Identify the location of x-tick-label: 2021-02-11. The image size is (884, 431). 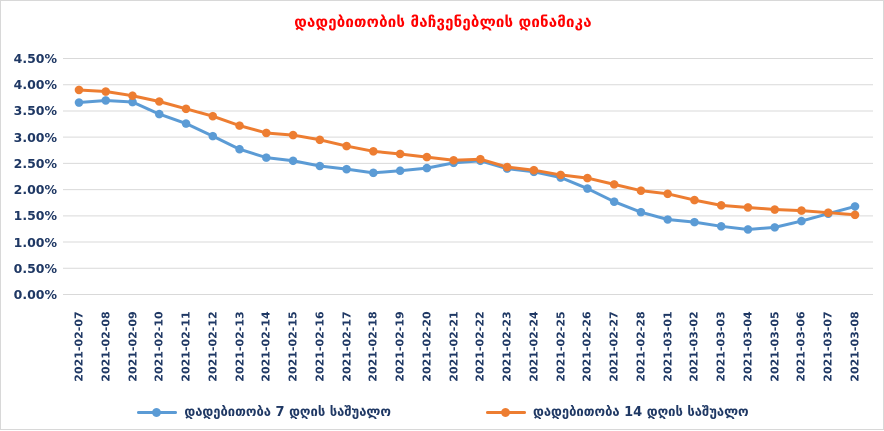
(186, 346).